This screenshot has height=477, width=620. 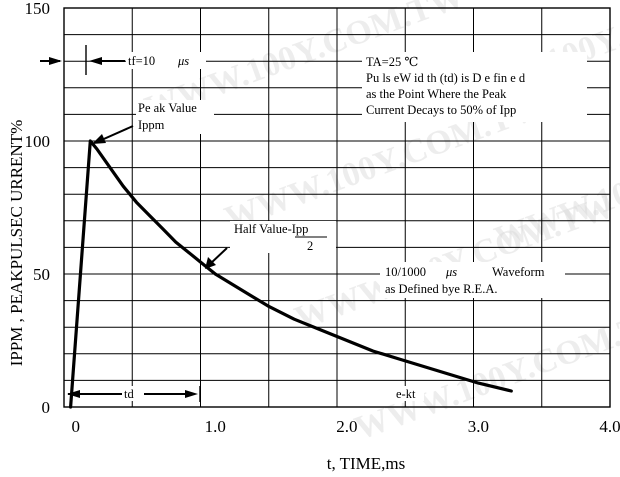 What do you see at coordinates (46, 407) in the screenshot?
I see `y-tick-label: 0` at bounding box center [46, 407].